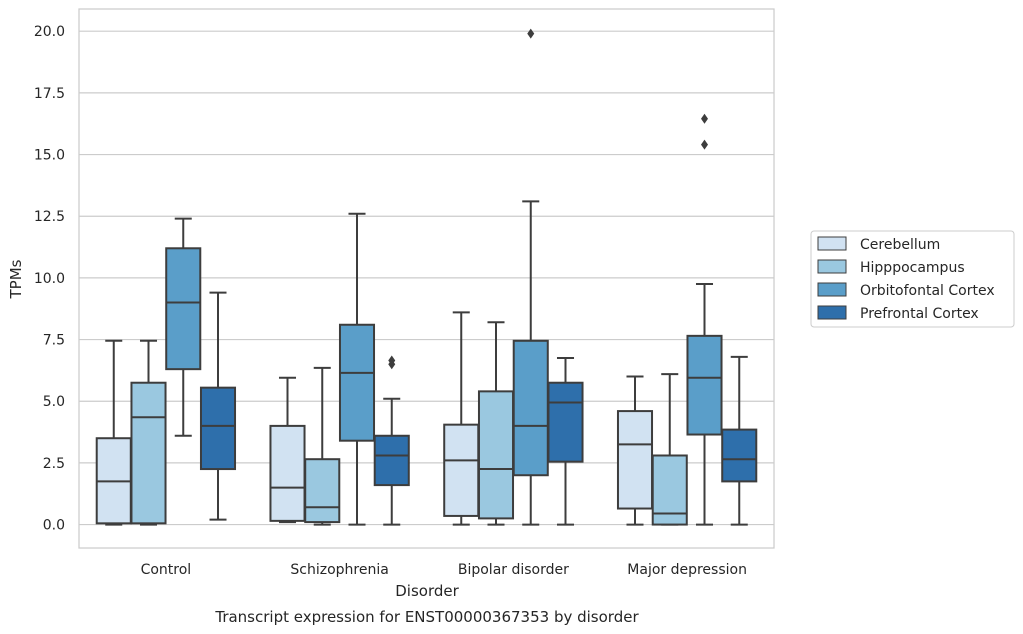  I want to click on y-tick-label: 10.0, so click(49, 279).